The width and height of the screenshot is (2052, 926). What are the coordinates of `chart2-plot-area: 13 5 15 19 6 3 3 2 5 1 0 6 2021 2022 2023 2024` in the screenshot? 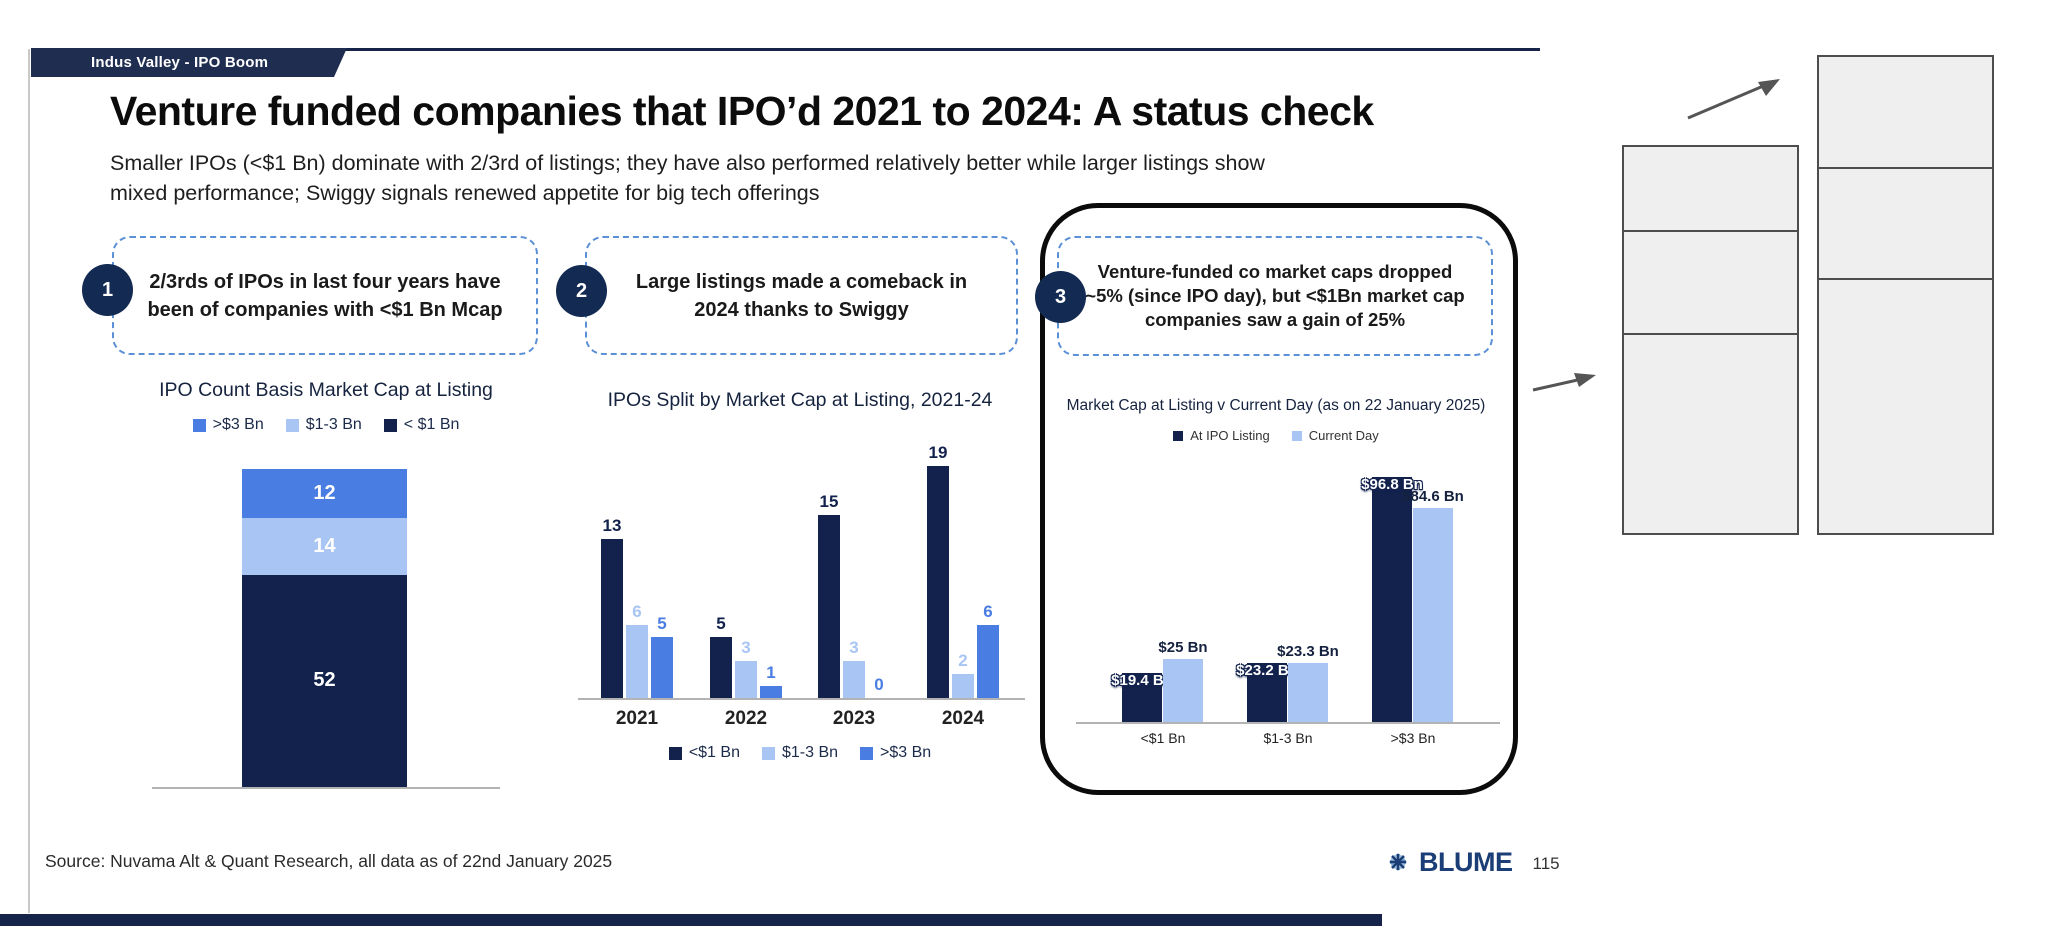 It's located at (801, 584).